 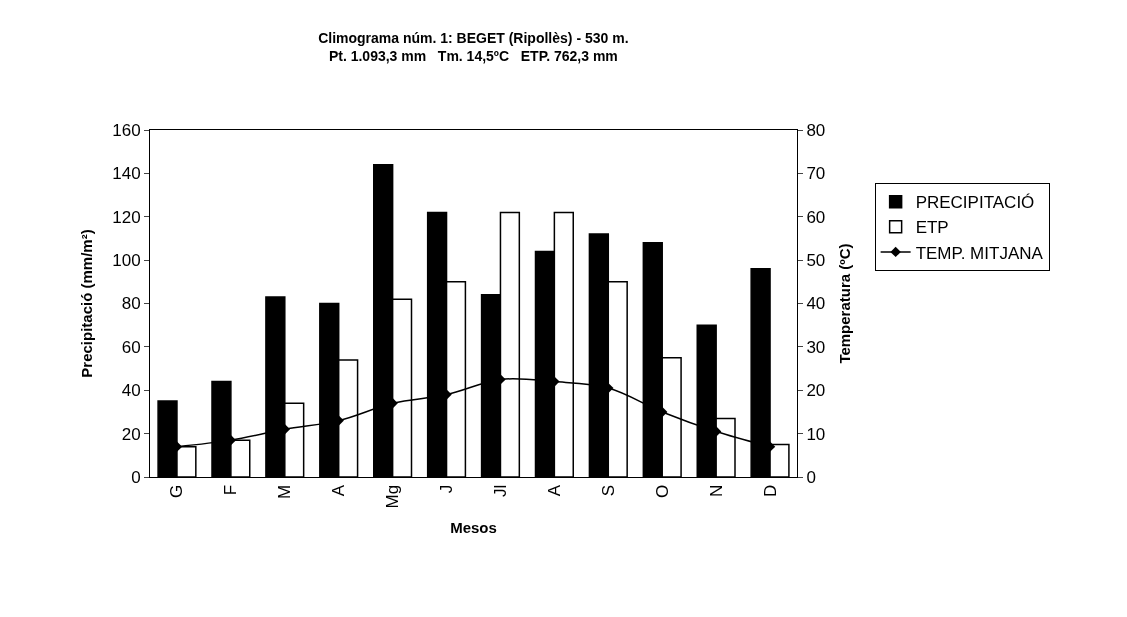 What do you see at coordinates (770, 491) in the screenshot?
I see `x-tick-label: D` at bounding box center [770, 491].